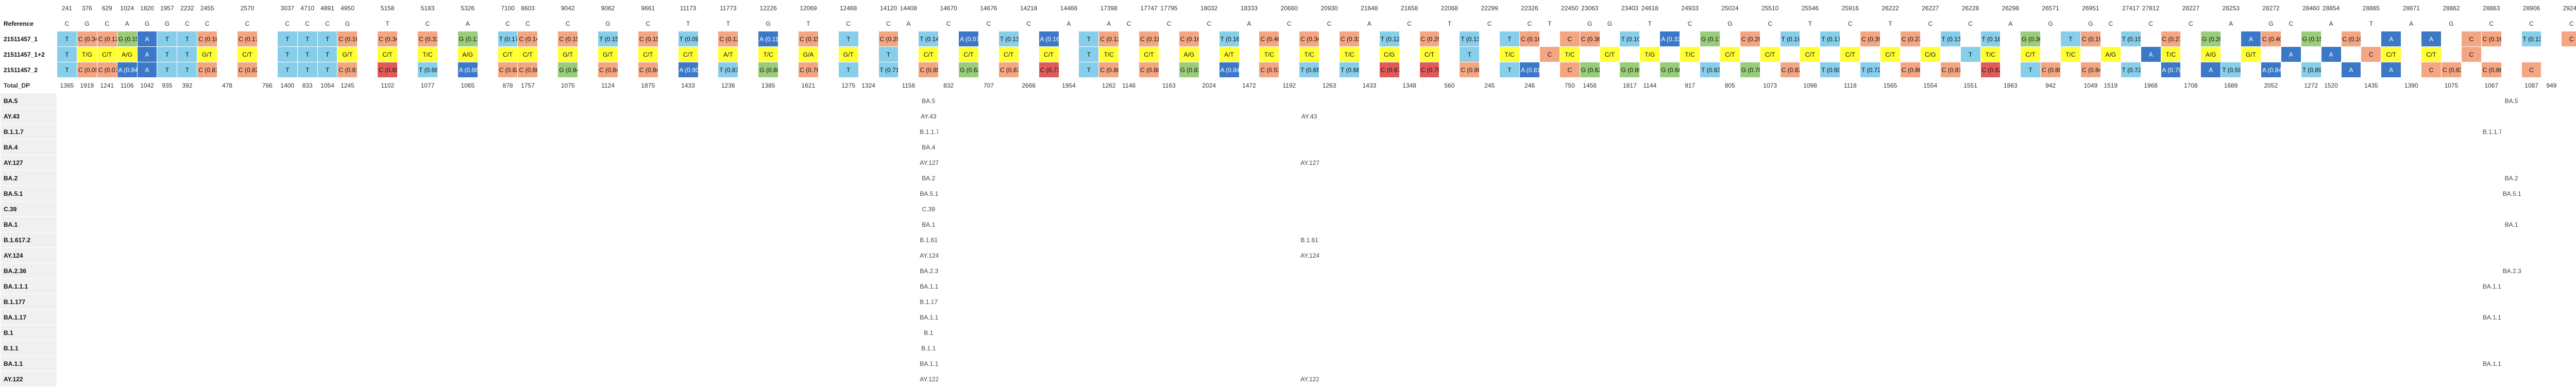 The width and height of the screenshot is (2576, 387). I want to click on variant-cell: C (0.805), so click(2051, 70).